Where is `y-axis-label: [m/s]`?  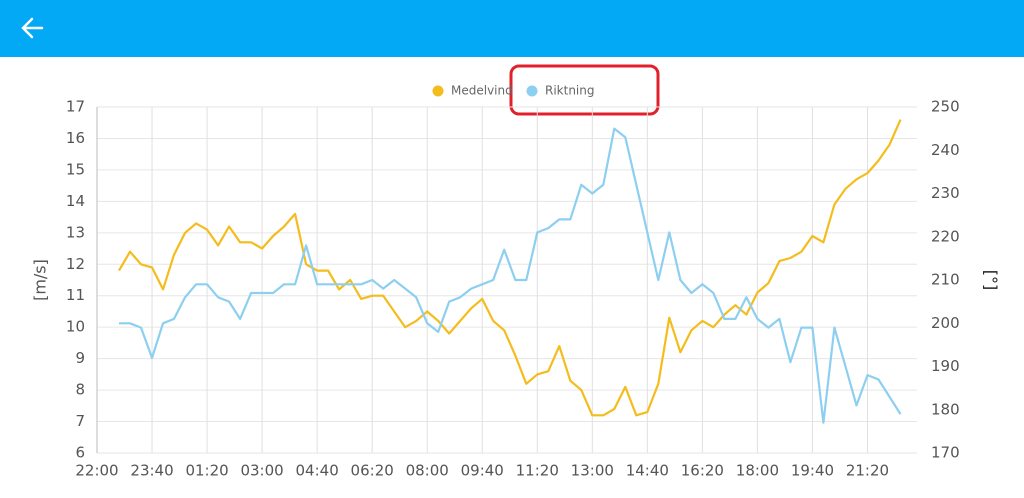 y-axis-label: [m/s] is located at coordinates (40, 280).